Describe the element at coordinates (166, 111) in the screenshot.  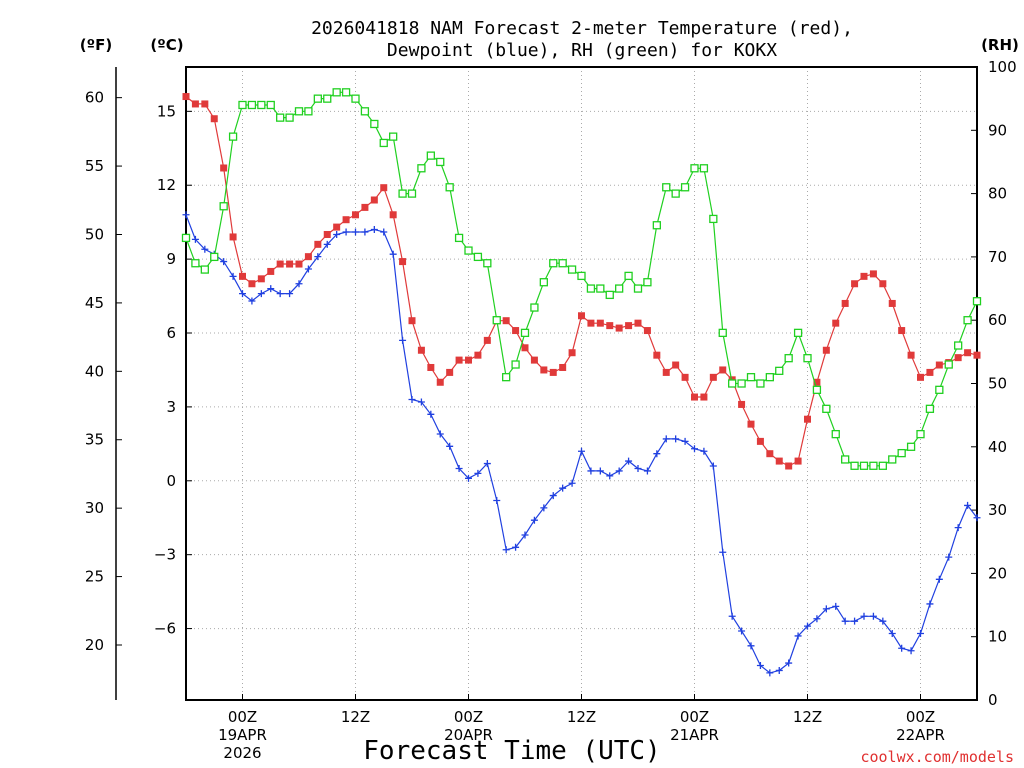
I see `celsius-tick-label: 15` at that location.